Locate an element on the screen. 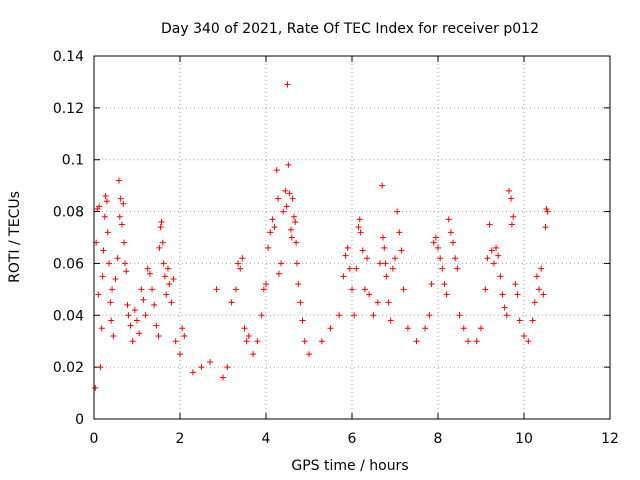 The width and height of the screenshot is (640, 480). x-tick-label: 0 is located at coordinates (94, 439).